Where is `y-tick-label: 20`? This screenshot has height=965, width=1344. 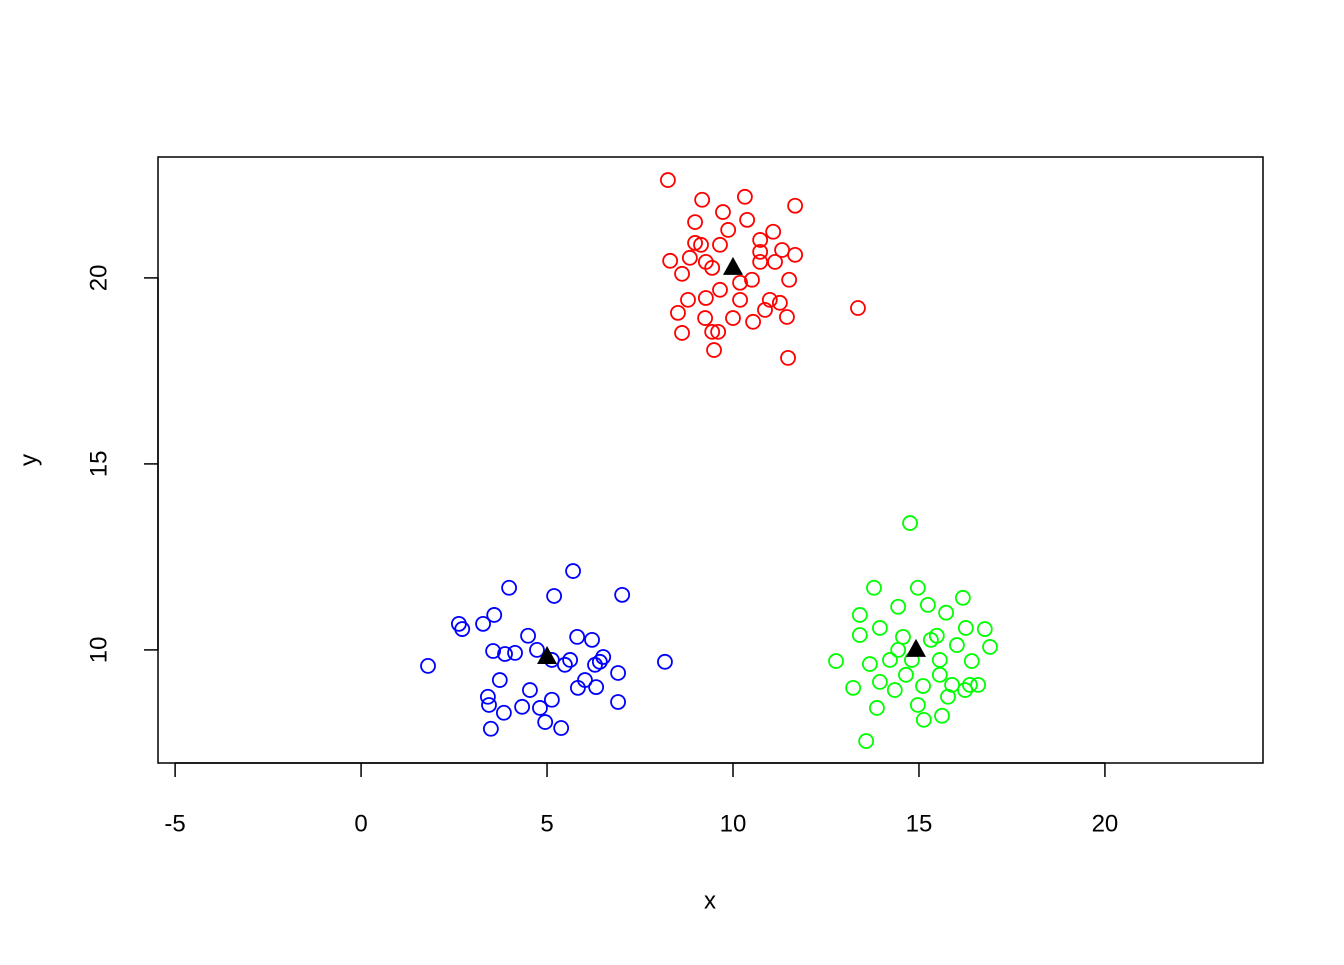
y-tick-label: 20 is located at coordinates (98, 278).